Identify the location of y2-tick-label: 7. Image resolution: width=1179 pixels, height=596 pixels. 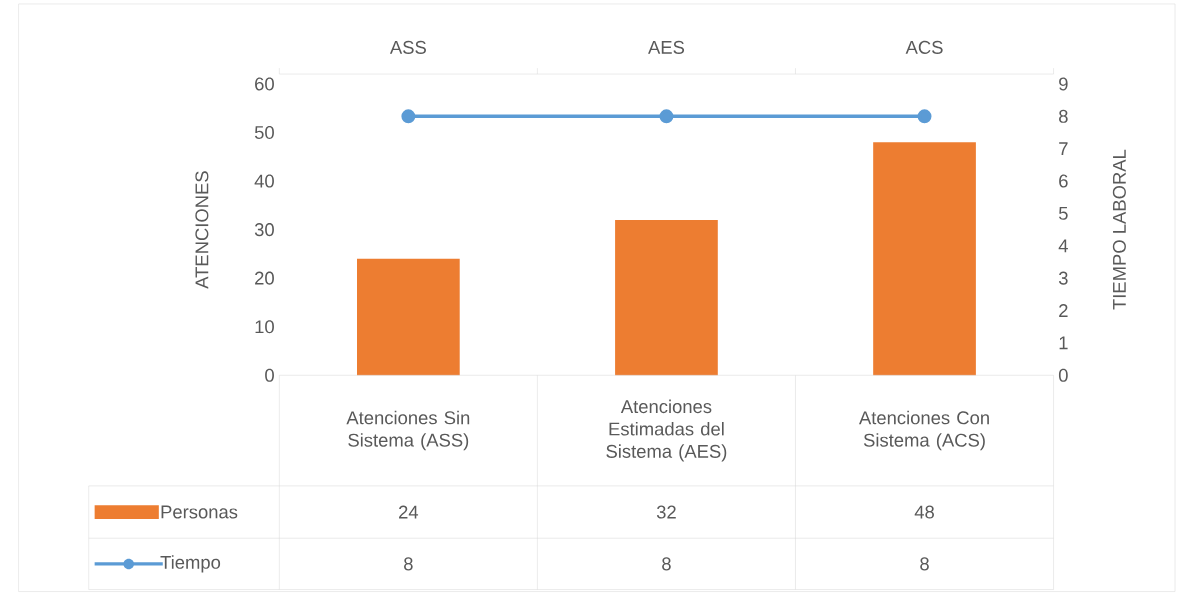
(1063, 149).